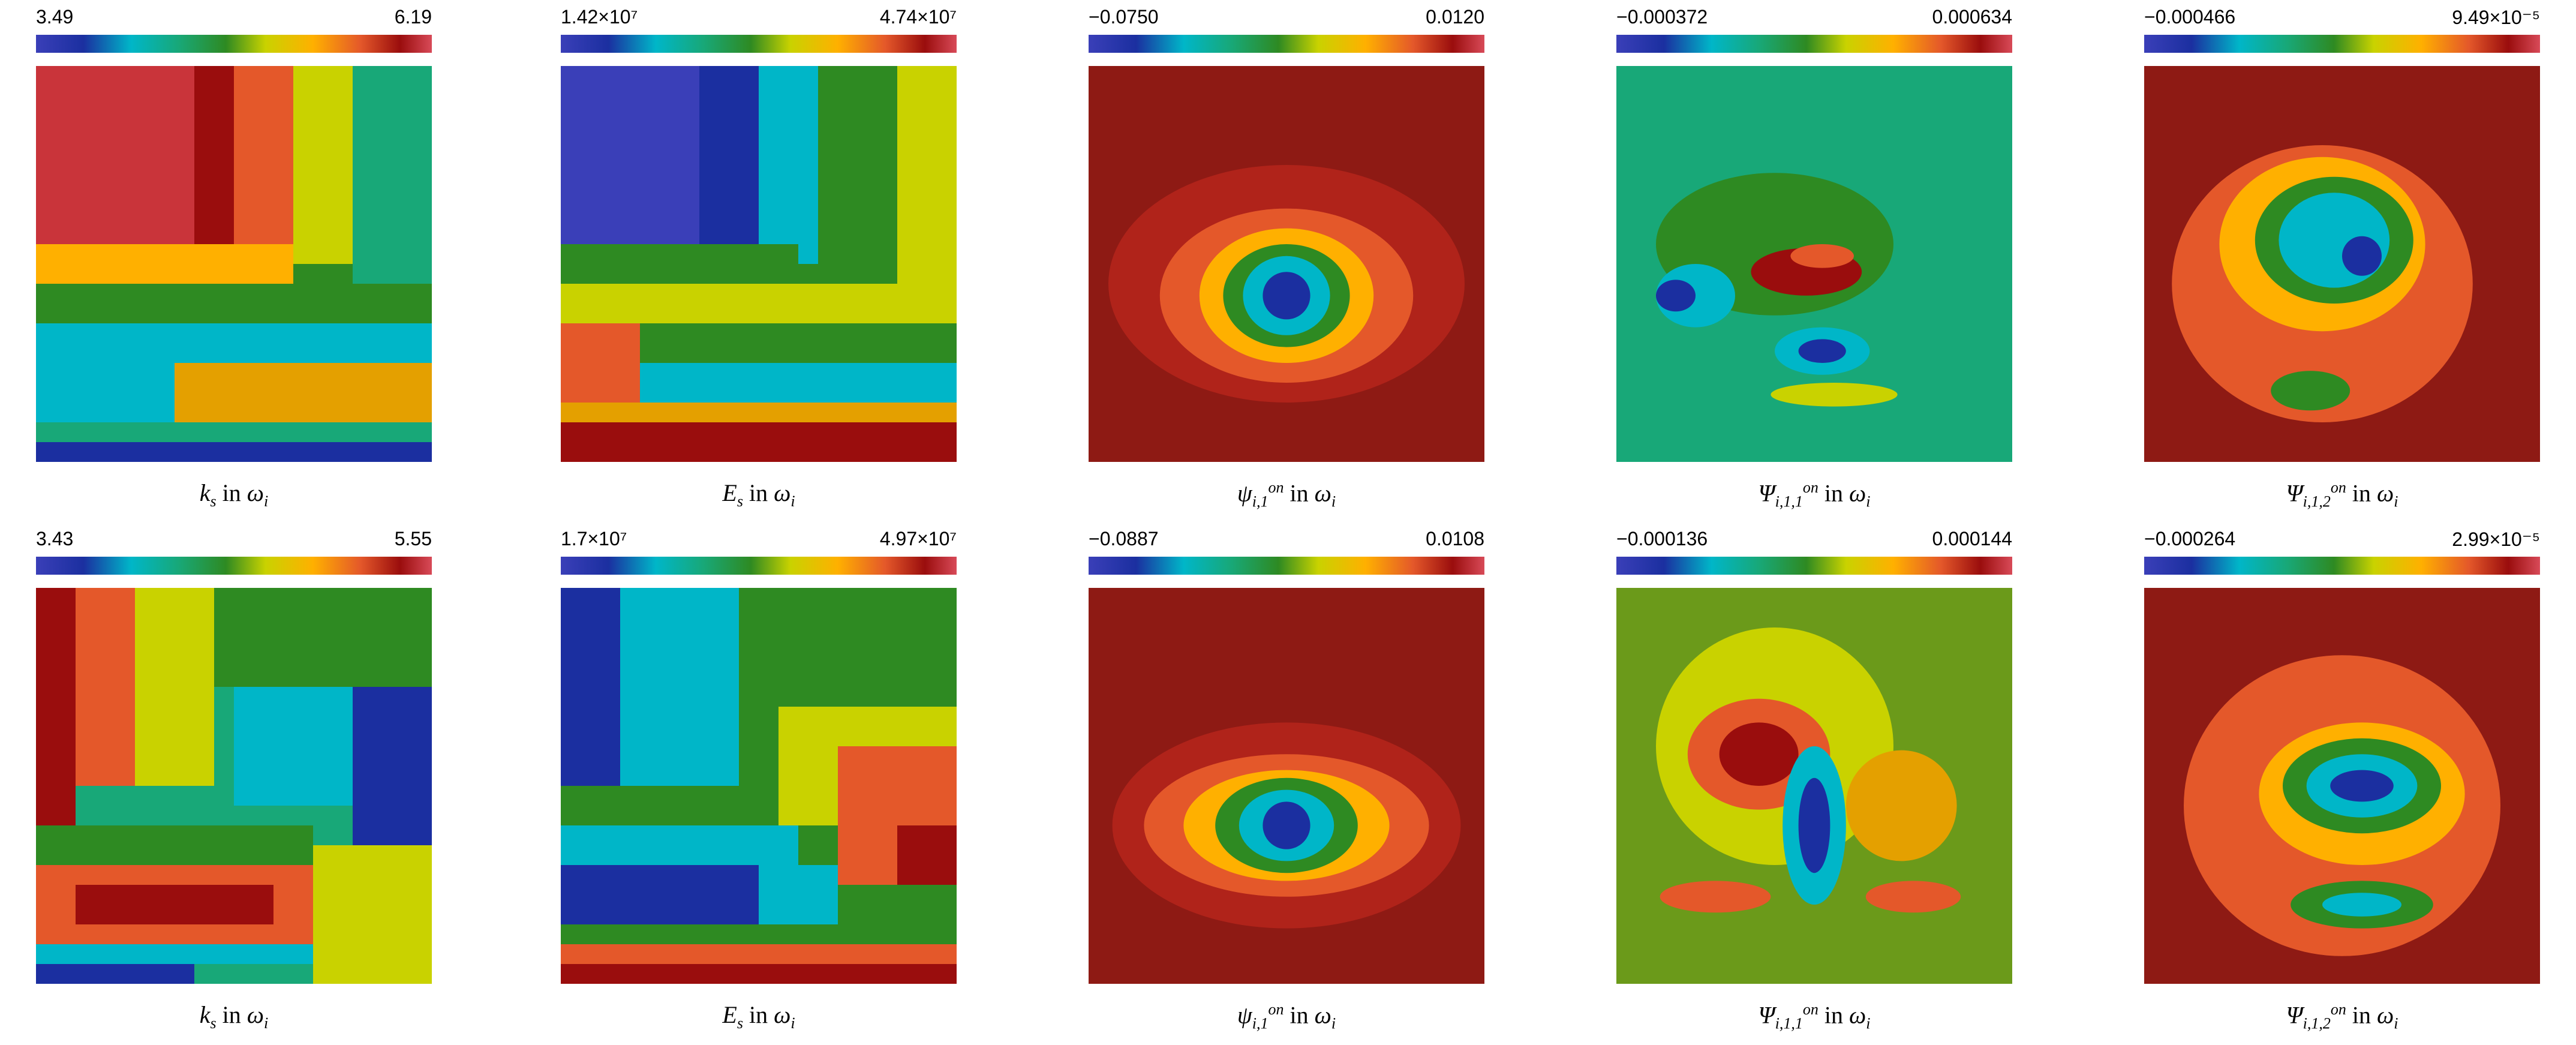  Describe the element at coordinates (413, 17) in the screenshot. I see `colorbar-max-label: 6.19` at that location.